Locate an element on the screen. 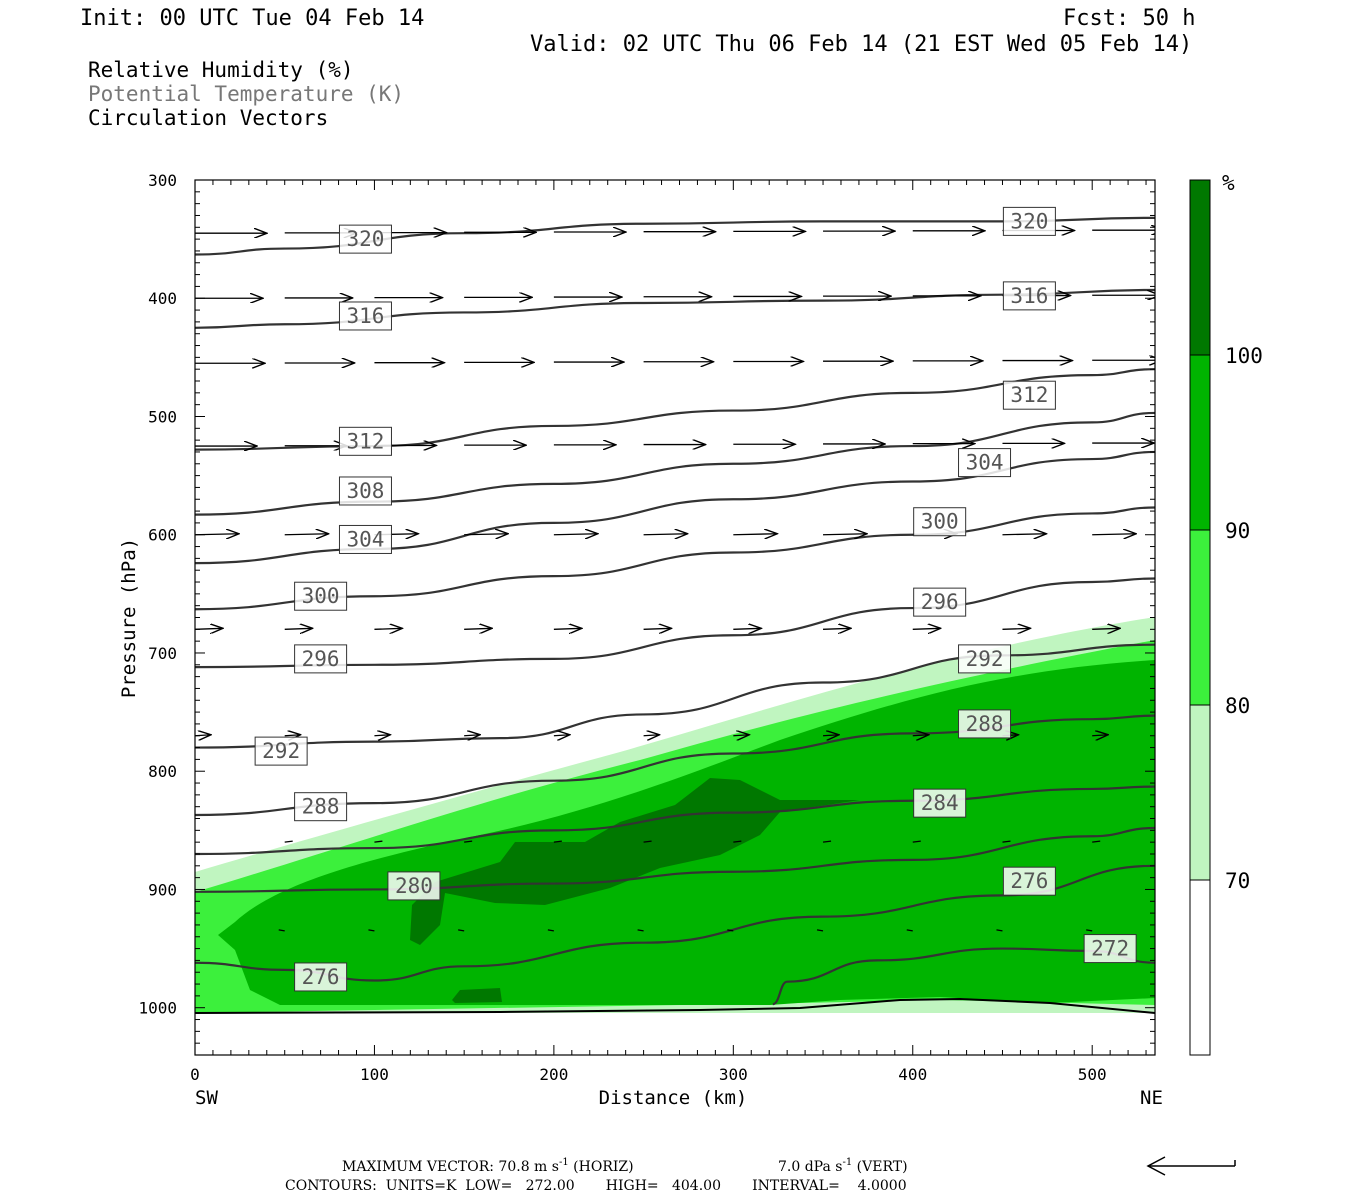  surface-line is located at coordinates (675, 1005).